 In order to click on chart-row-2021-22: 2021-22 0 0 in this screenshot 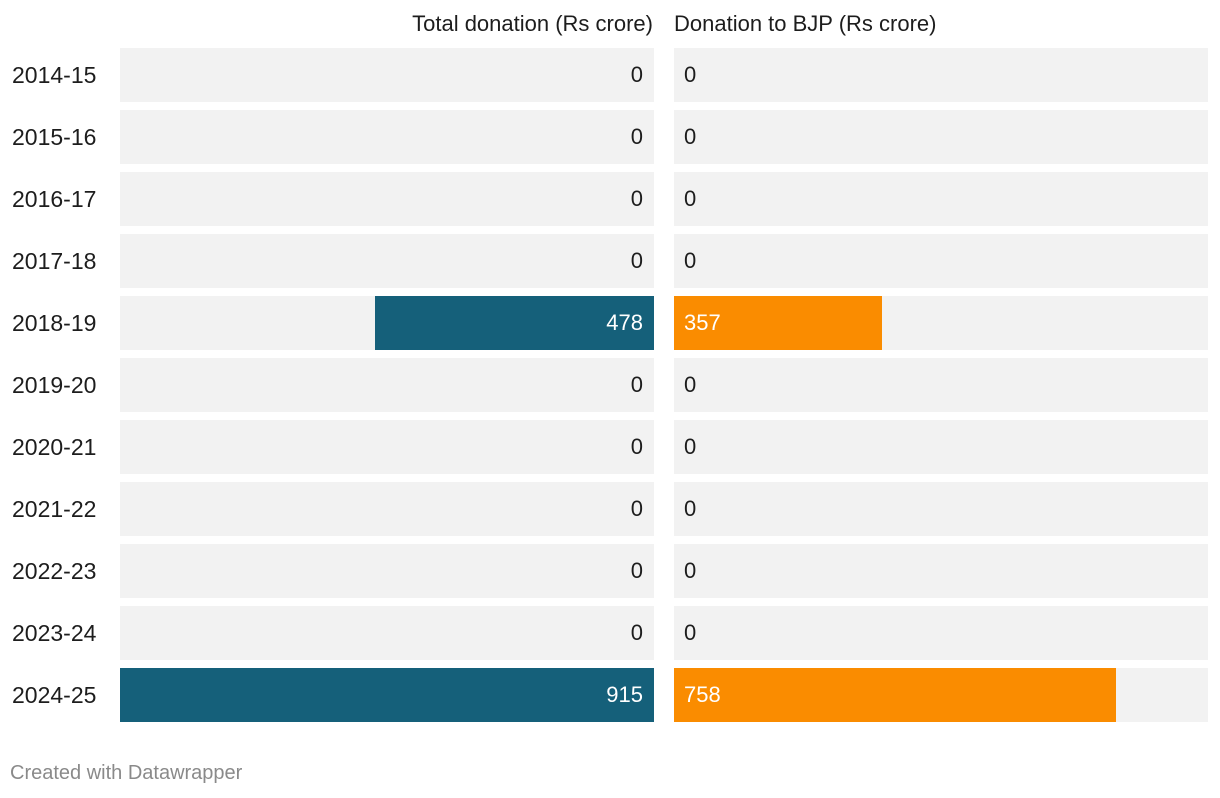, I will do `click(610, 509)`.